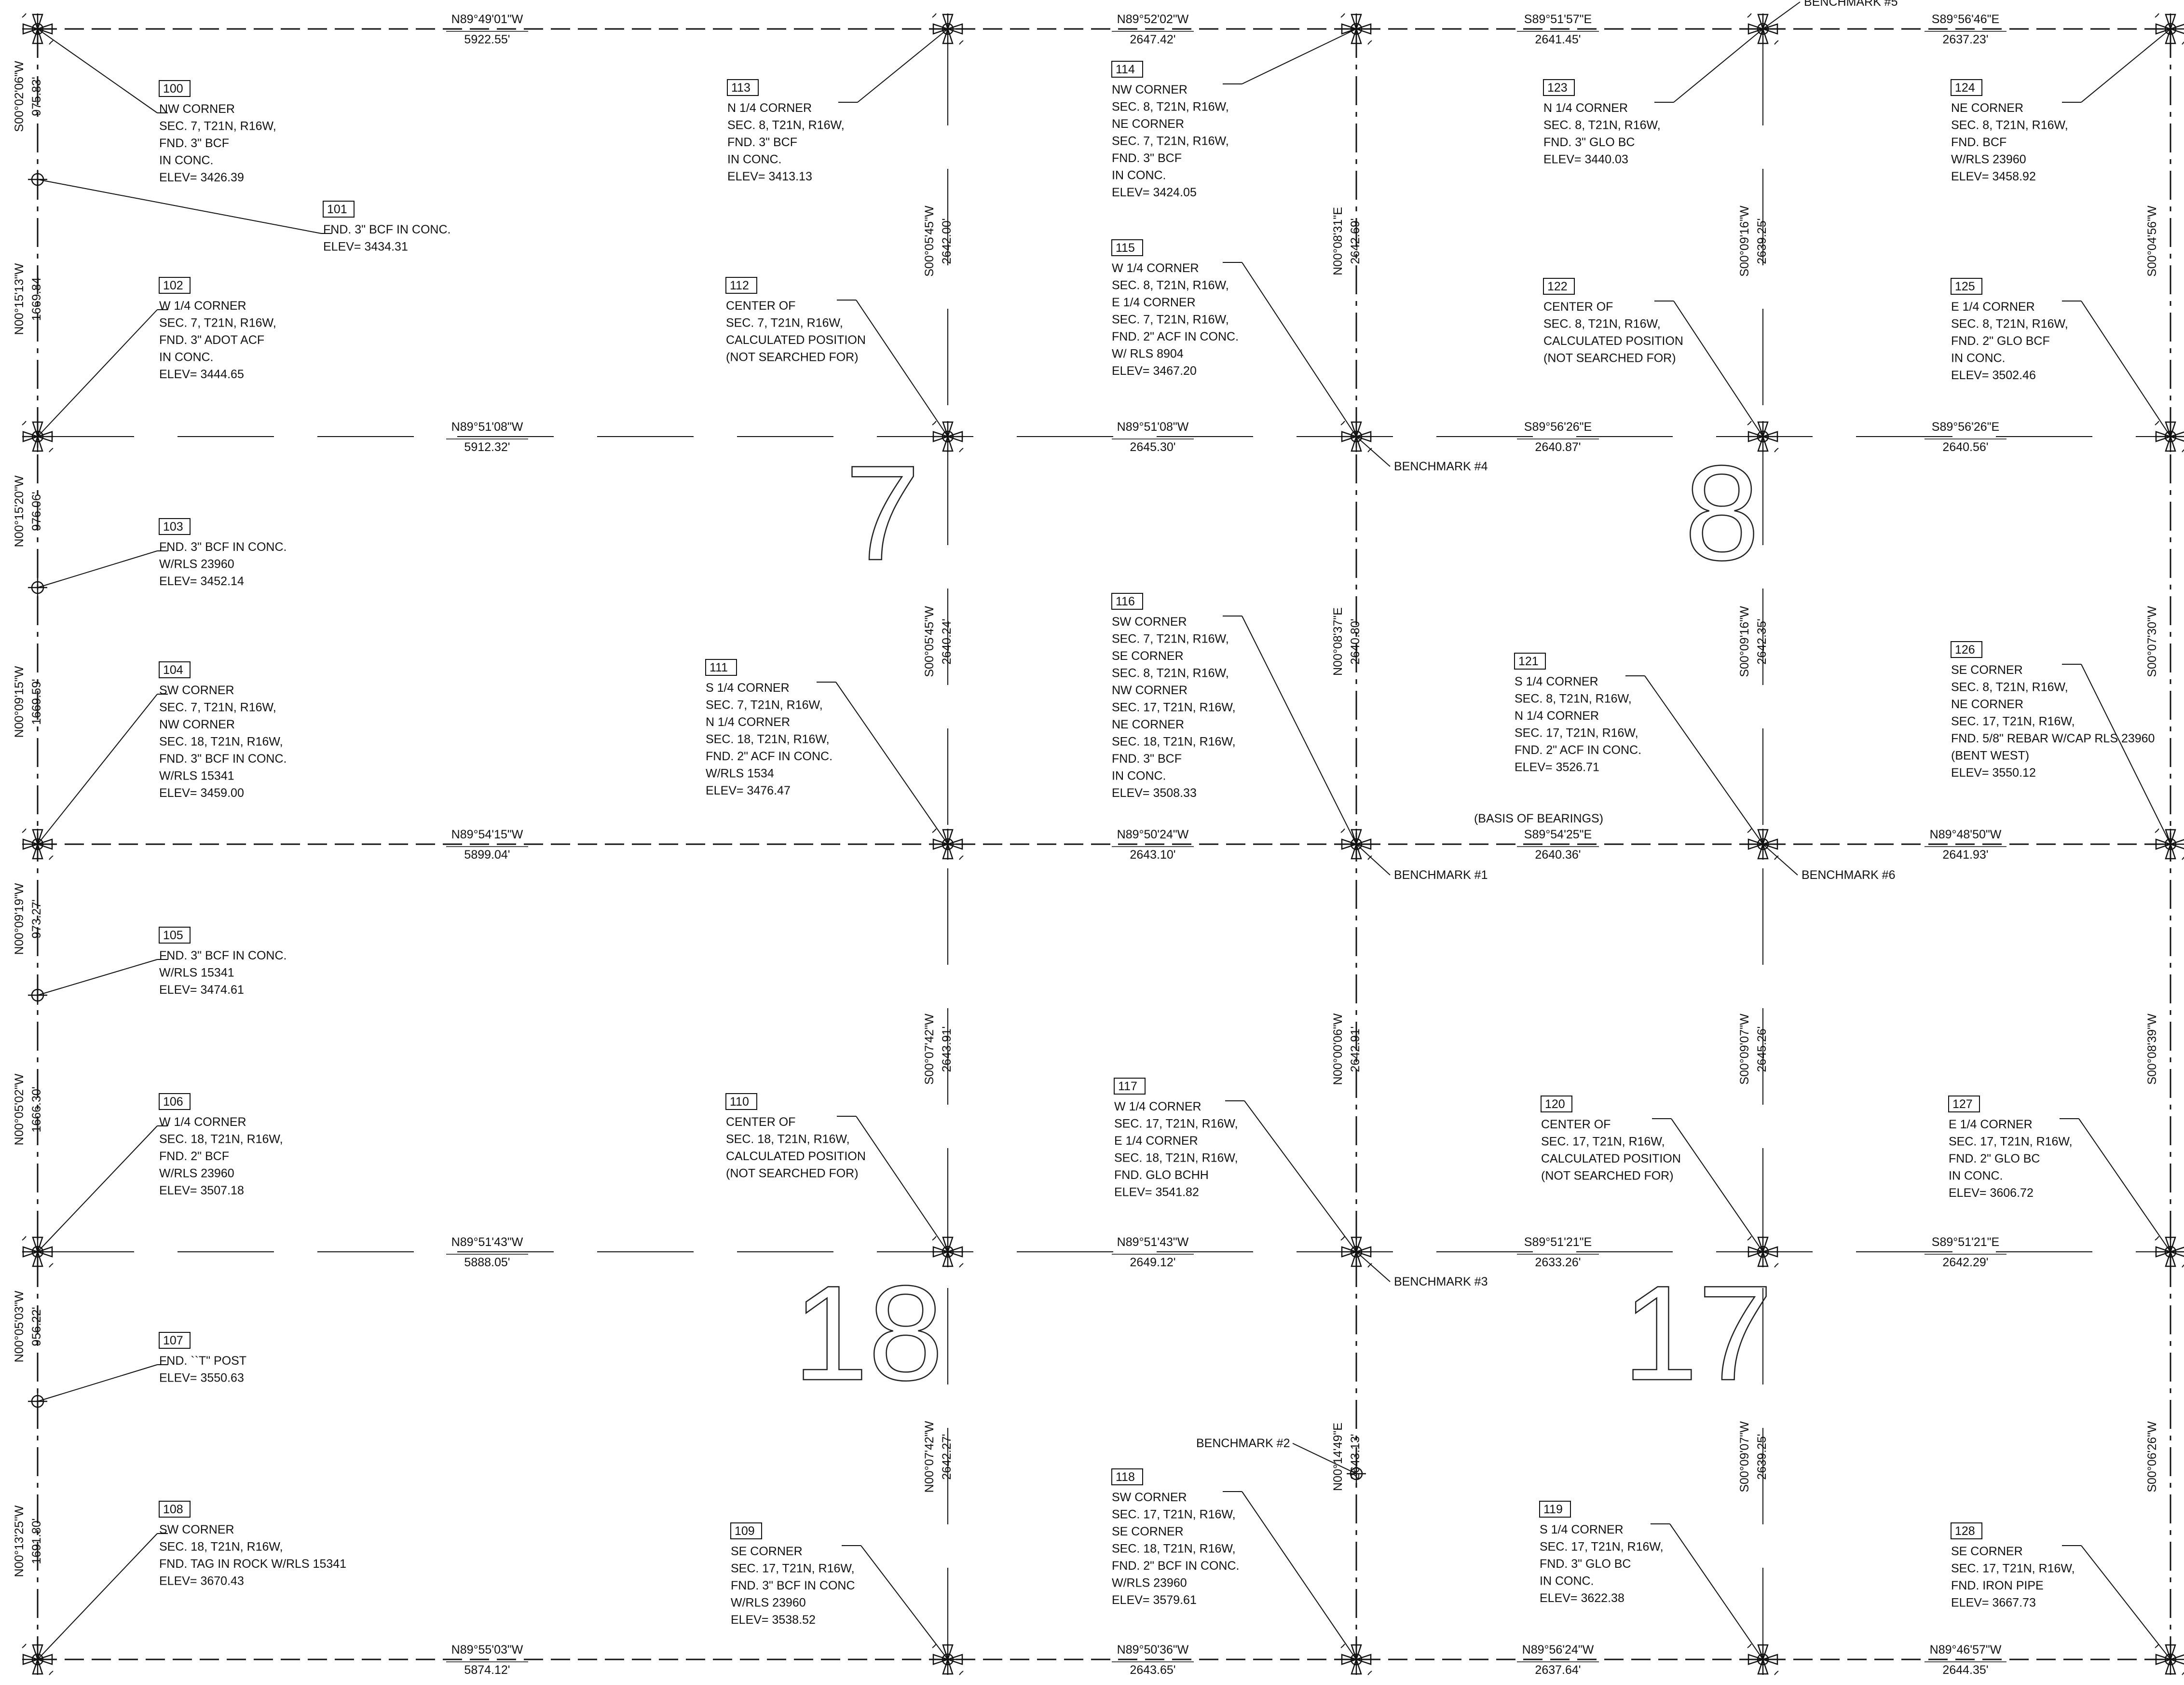  Describe the element at coordinates (202, 1190) in the screenshot. I see `point-description-line: ELEV= 3507.18` at that location.